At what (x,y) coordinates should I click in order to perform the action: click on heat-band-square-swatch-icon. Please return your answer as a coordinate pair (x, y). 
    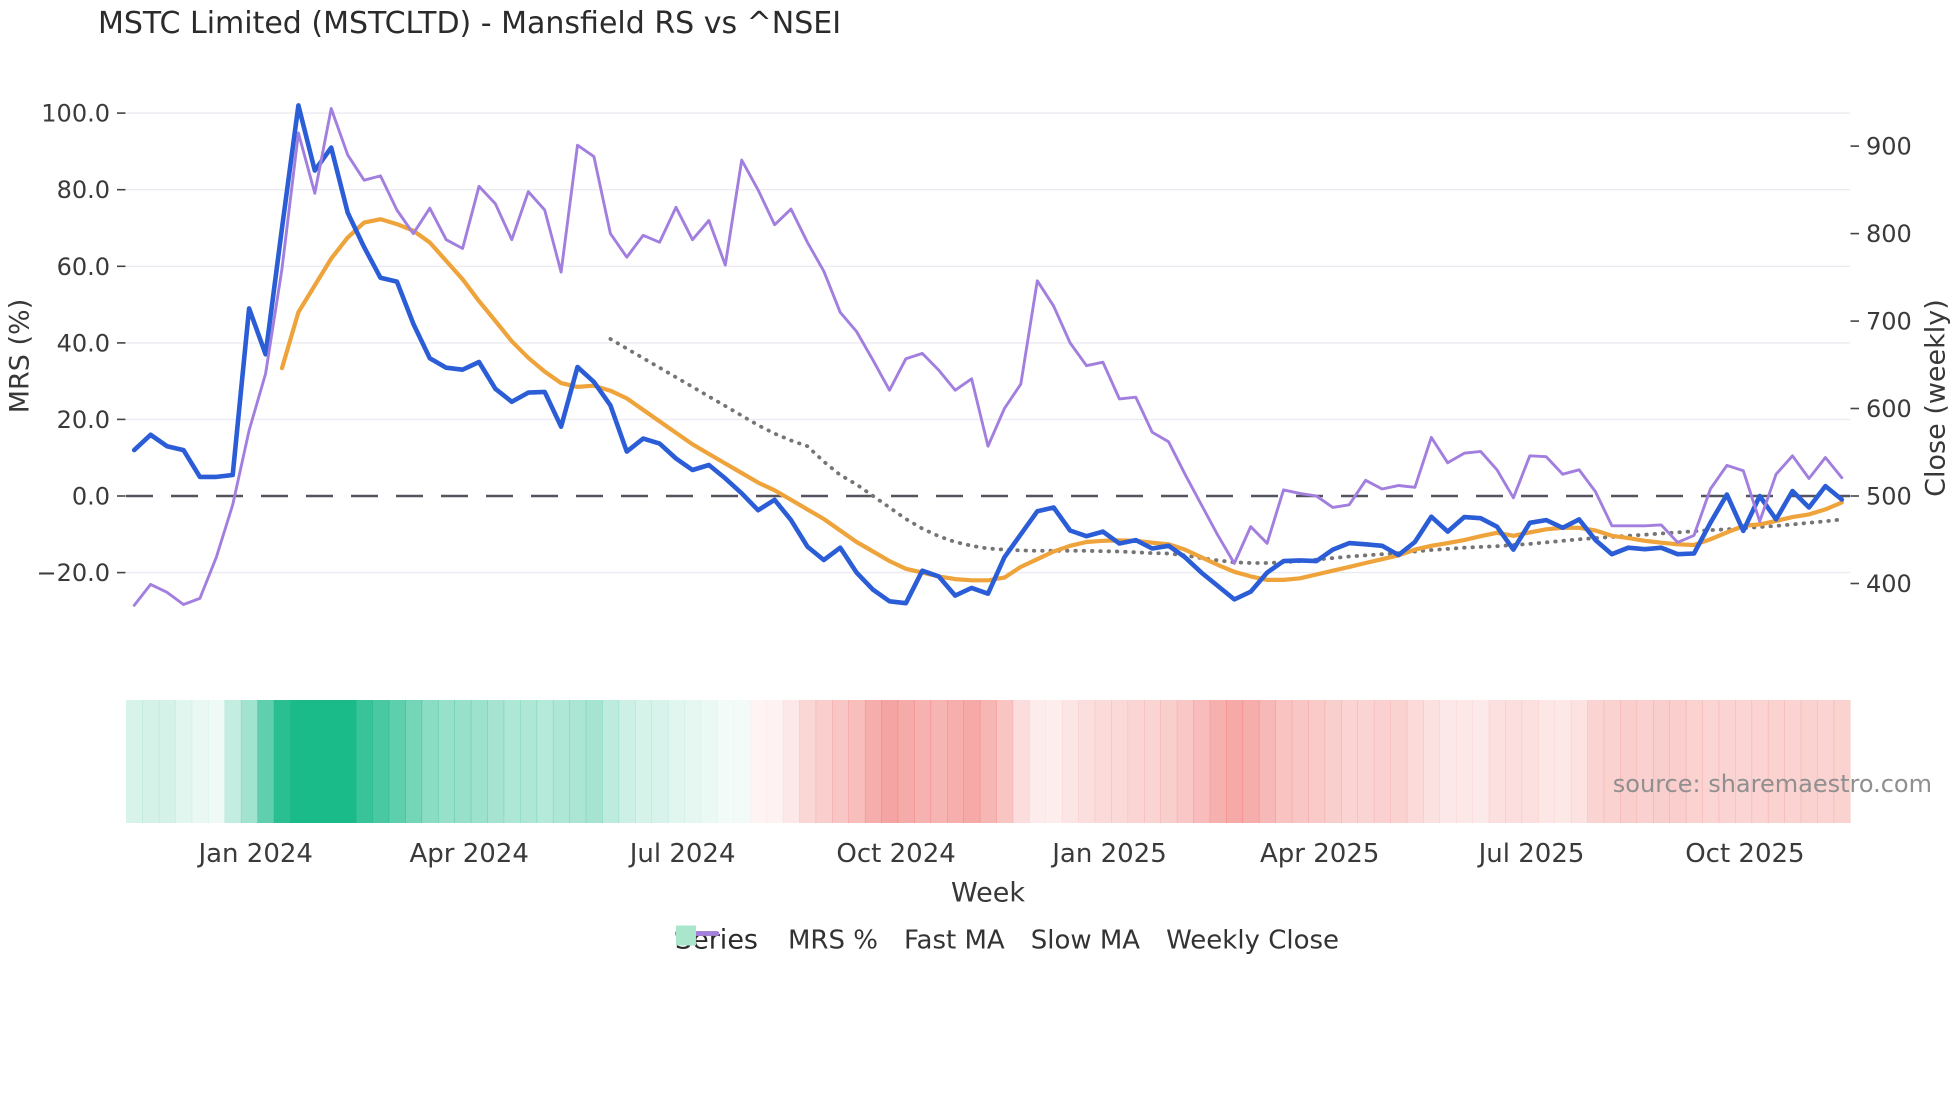
    Looking at the image, I should click on (685, 935).